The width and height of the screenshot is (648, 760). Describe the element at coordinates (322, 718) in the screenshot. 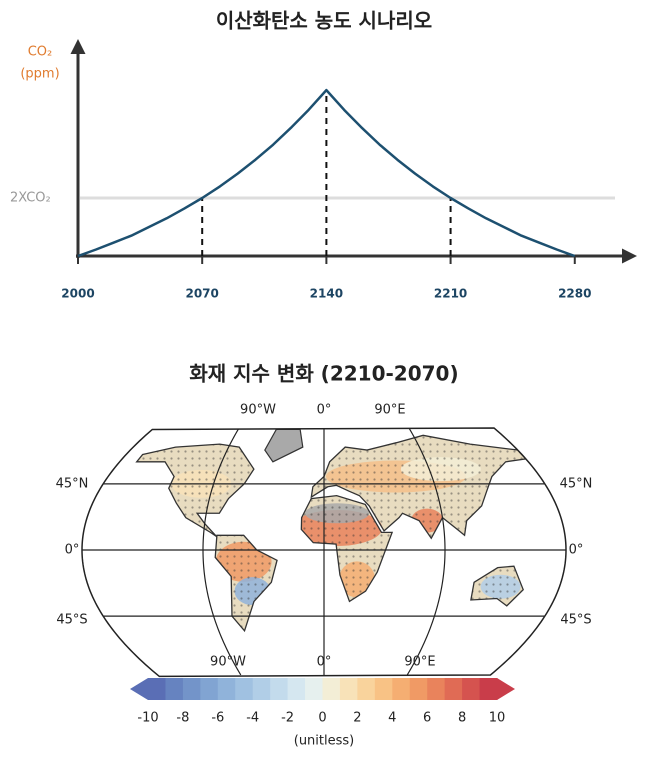

I see `colorbar-tick-label: 0` at that location.